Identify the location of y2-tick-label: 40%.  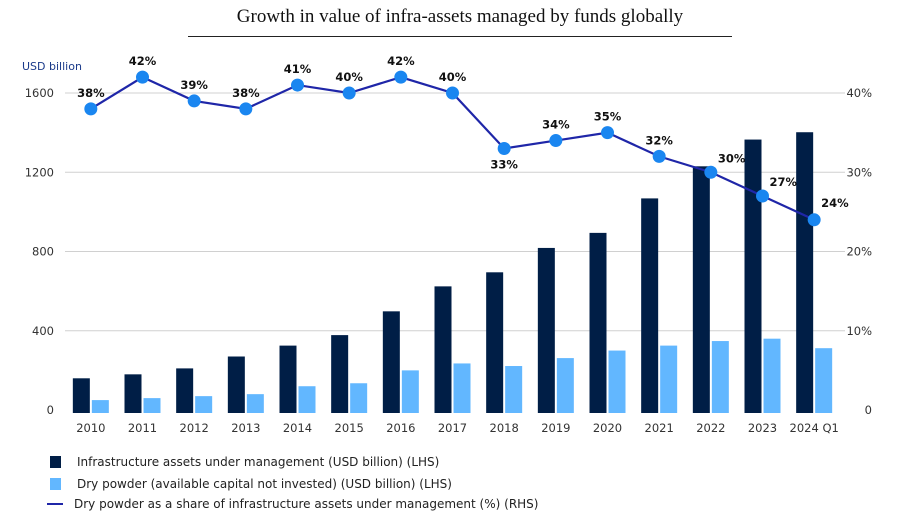
(859, 93).